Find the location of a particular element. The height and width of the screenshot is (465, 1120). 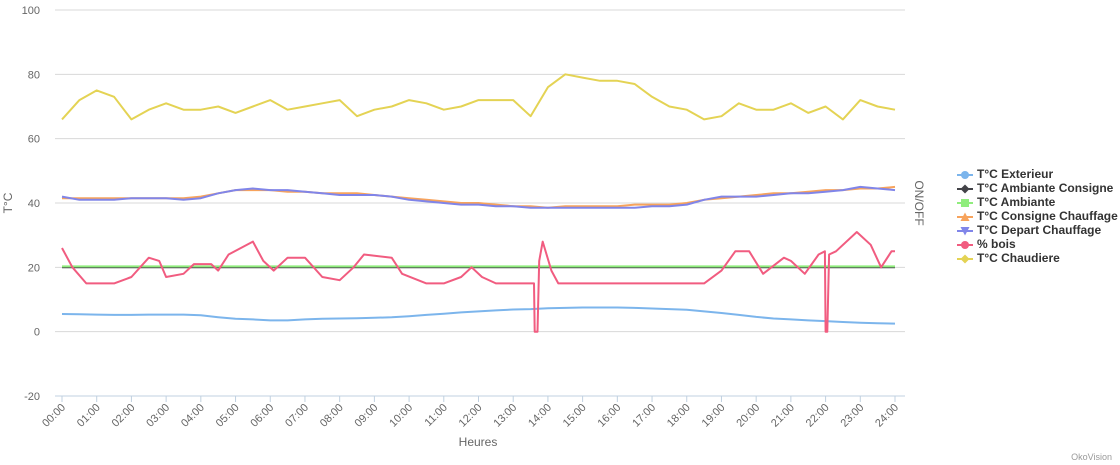

legend-label: % bois is located at coordinates (996, 244).